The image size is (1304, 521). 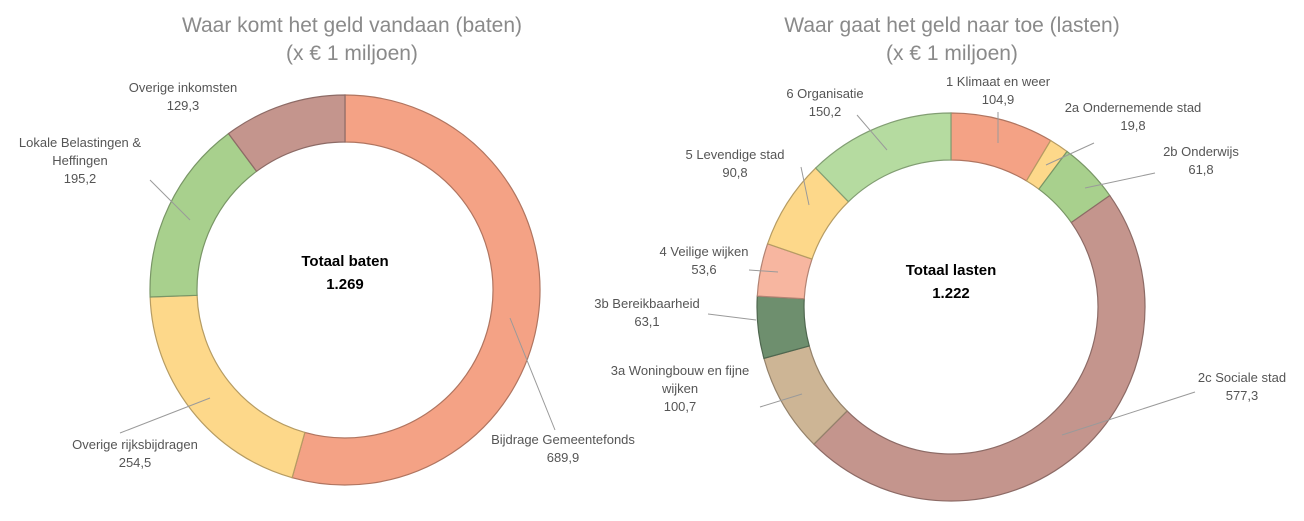 I want to click on leader-line-2b-onderwijs, so click(x=1120, y=180).